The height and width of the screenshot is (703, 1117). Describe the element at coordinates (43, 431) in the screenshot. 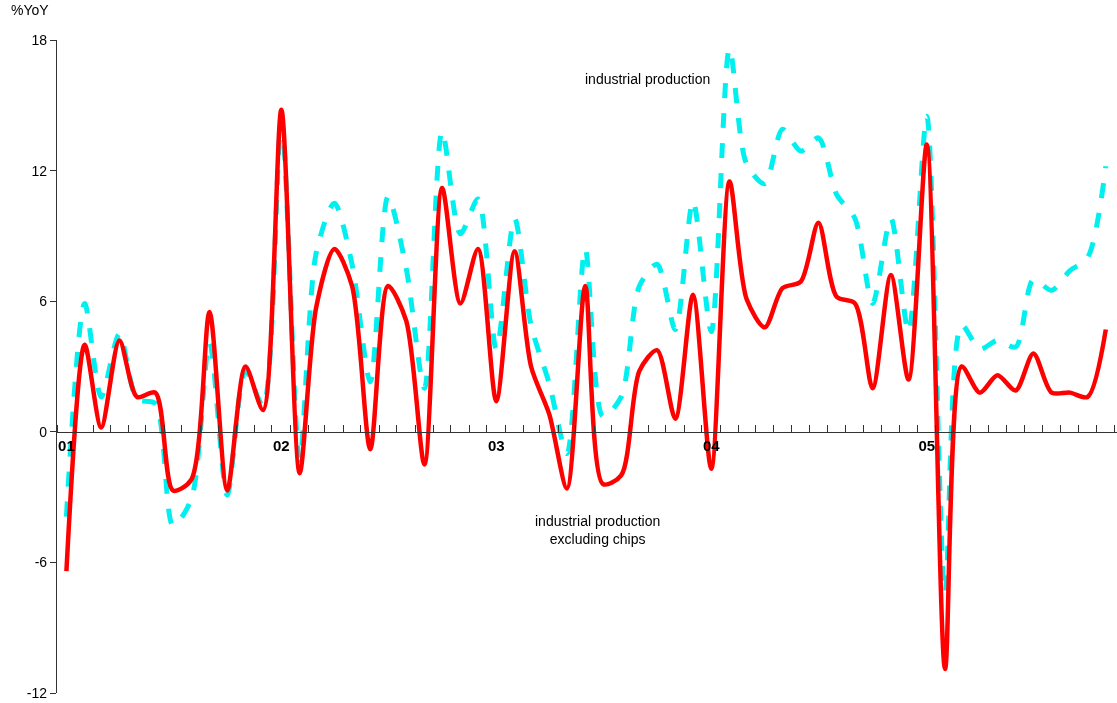

I see `y-tick-label: 0` at that location.